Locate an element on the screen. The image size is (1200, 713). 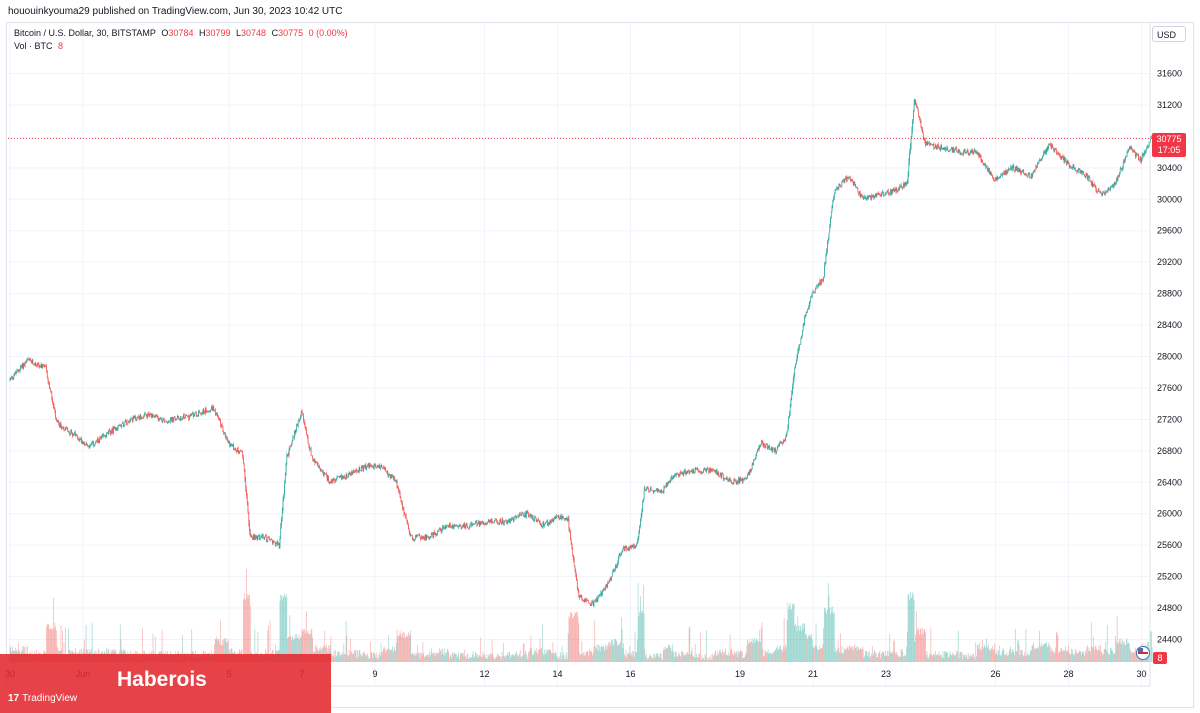
tradingview-logo: 17 TradingView is located at coordinates (42, 698).